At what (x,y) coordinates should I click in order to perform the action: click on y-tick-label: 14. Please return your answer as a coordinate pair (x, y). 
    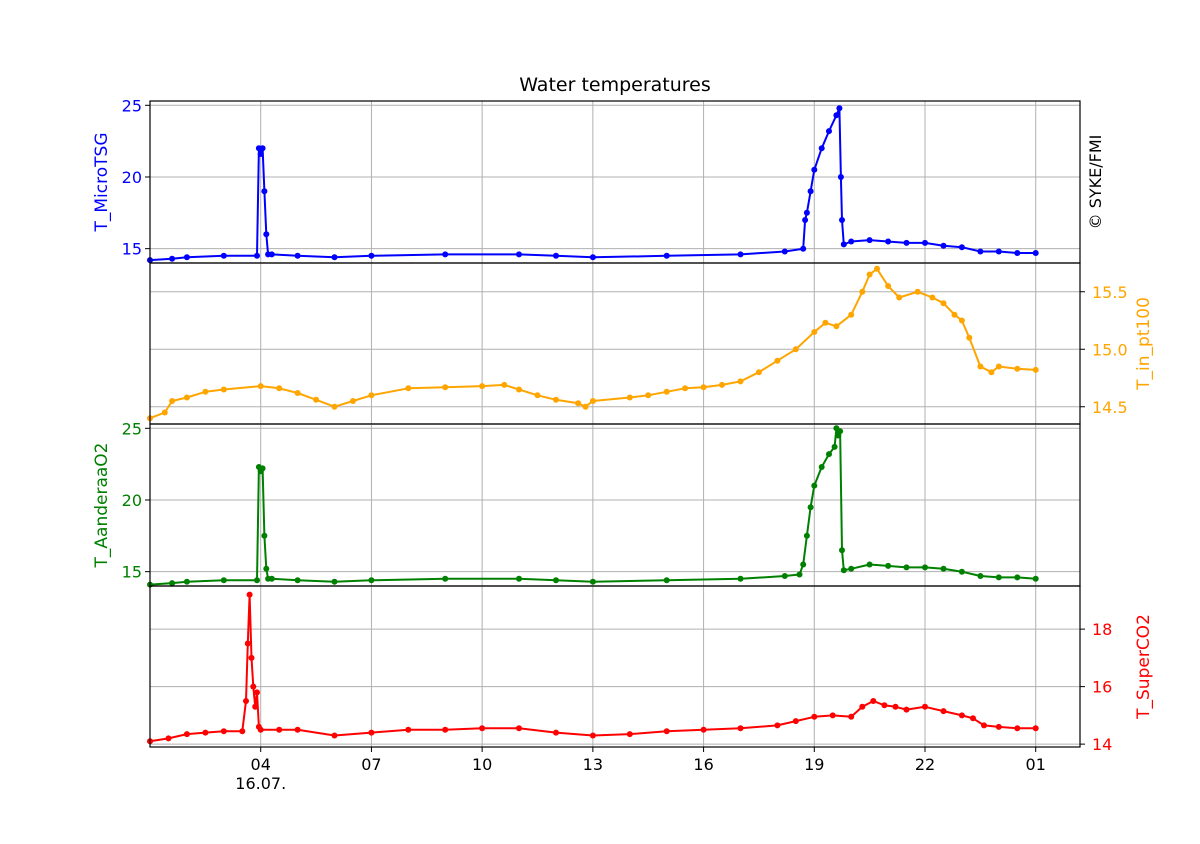
    Looking at the image, I should click on (1102, 744).